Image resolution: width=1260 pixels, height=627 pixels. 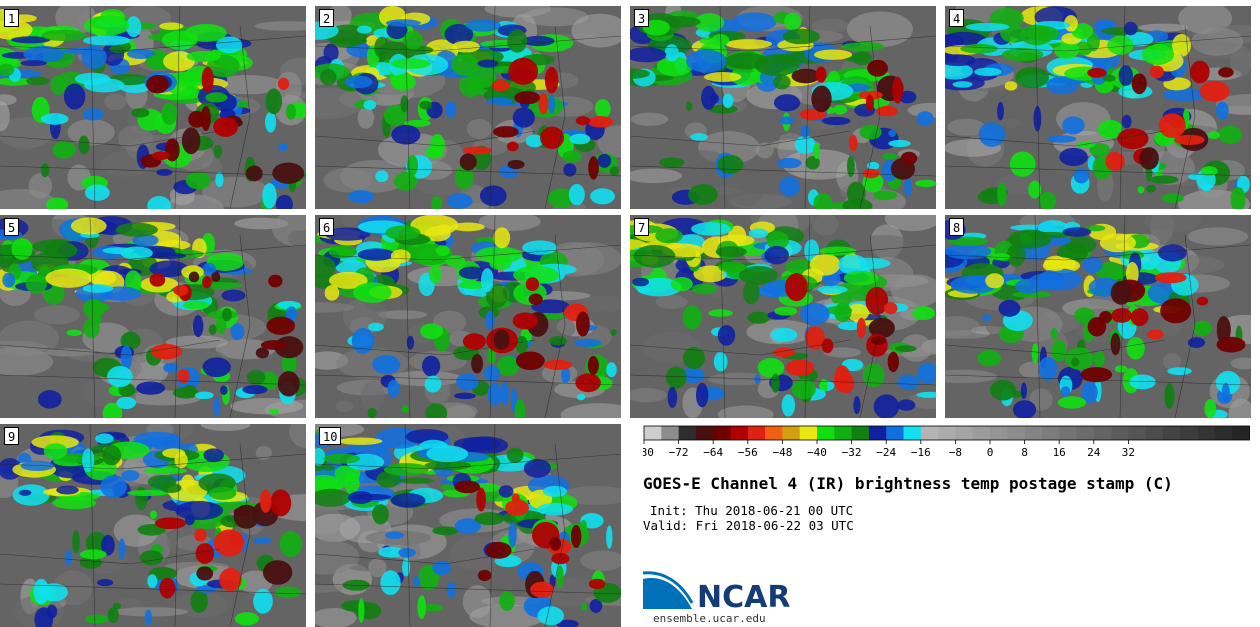 I want to click on colorbar-tick-label: −16, so click(x=921, y=452).